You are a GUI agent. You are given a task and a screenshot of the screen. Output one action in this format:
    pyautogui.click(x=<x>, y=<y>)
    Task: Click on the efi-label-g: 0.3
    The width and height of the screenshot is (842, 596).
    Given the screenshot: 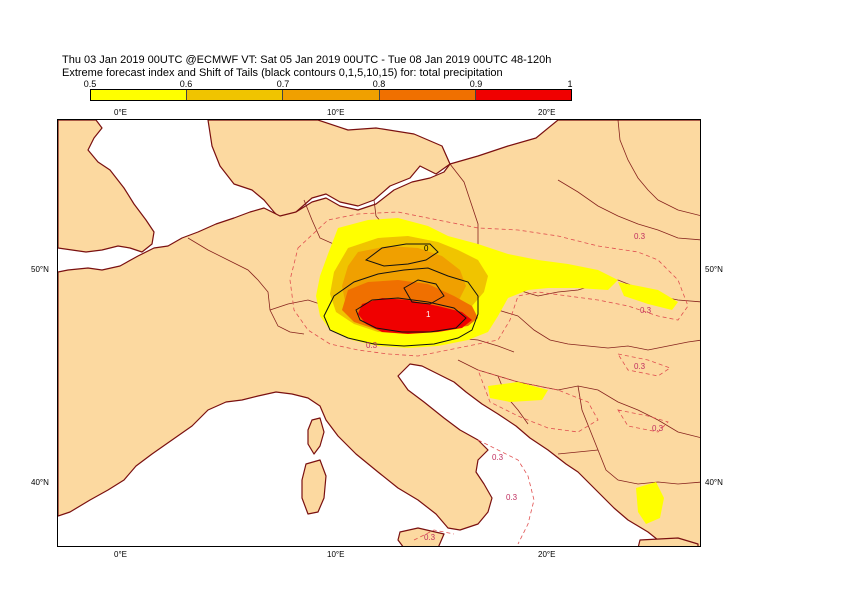 What is the action you would take?
    pyautogui.click(x=512, y=497)
    